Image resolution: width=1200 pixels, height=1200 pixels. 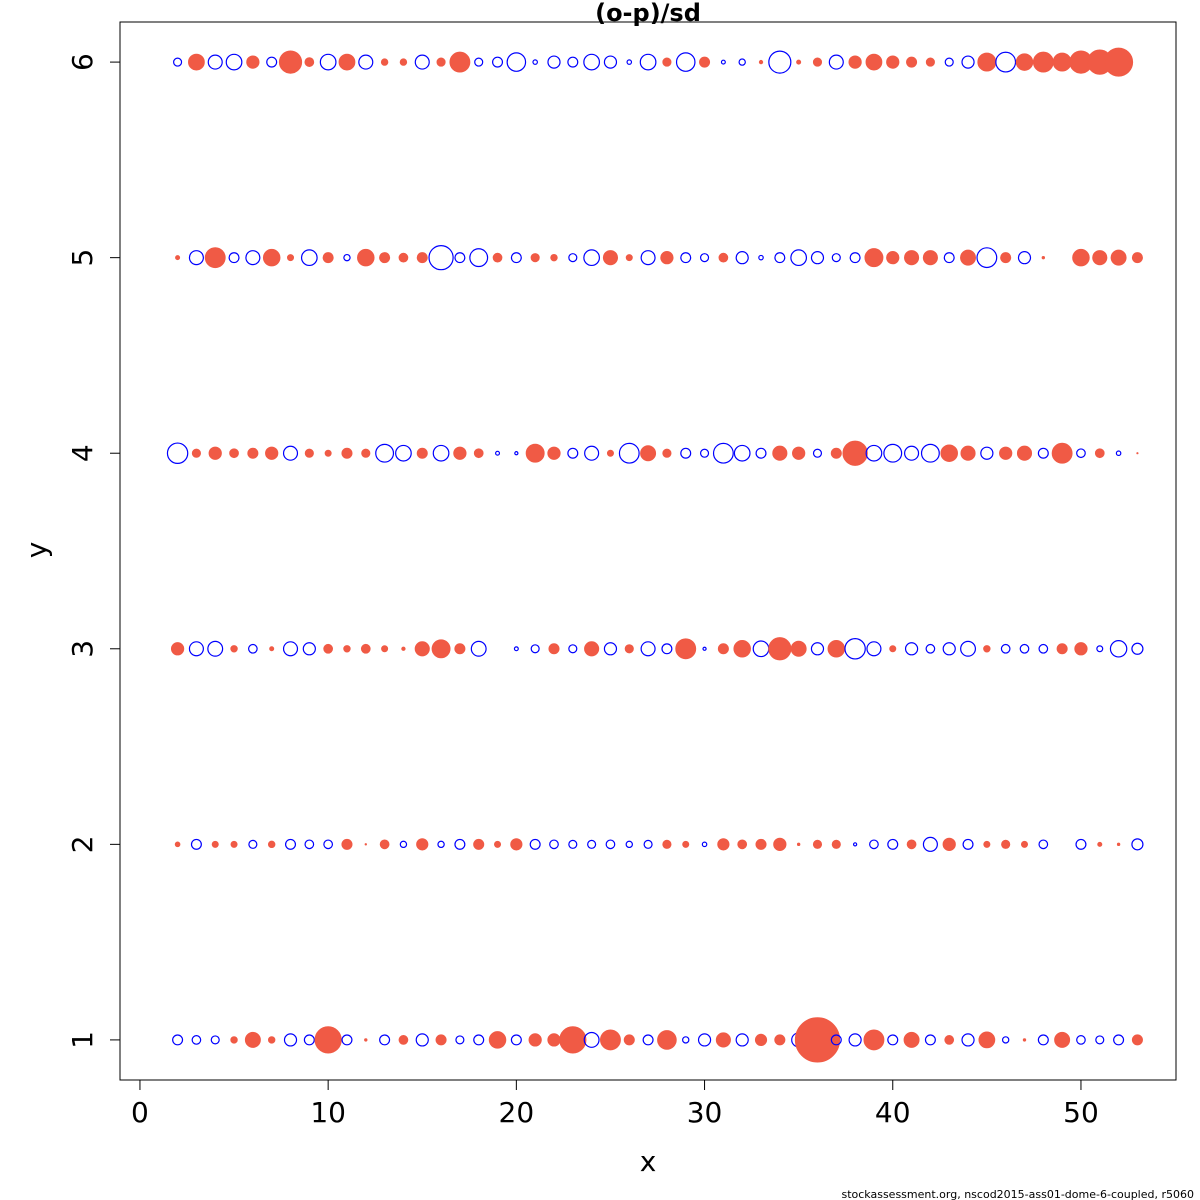 What do you see at coordinates (82, 1040) in the screenshot?
I see `y-tick-label: 1` at bounding box center [82, 1040].